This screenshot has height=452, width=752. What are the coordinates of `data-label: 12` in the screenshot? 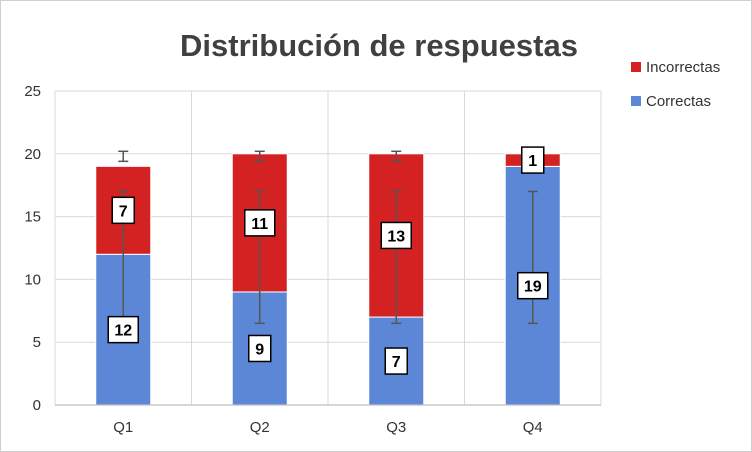 It's located at (123, 331).